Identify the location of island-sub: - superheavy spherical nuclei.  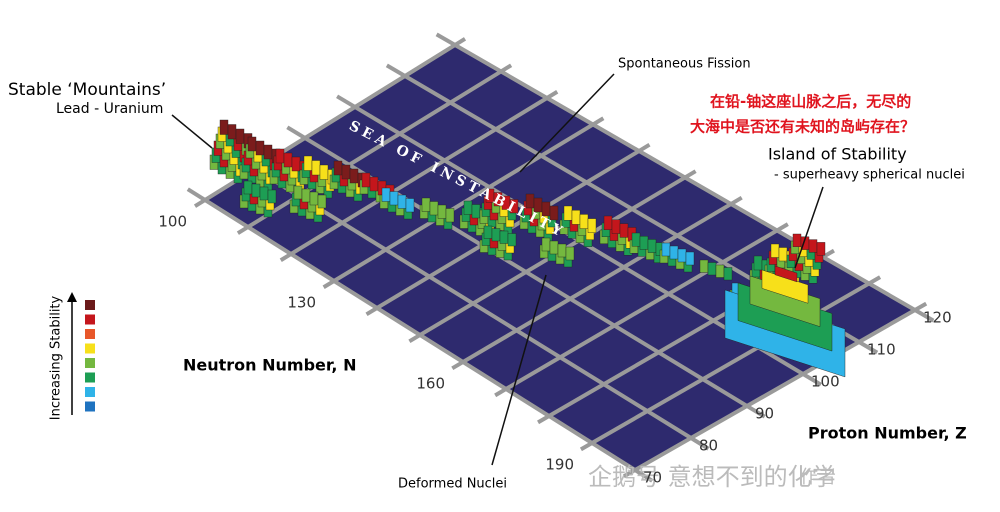
(869, 175).